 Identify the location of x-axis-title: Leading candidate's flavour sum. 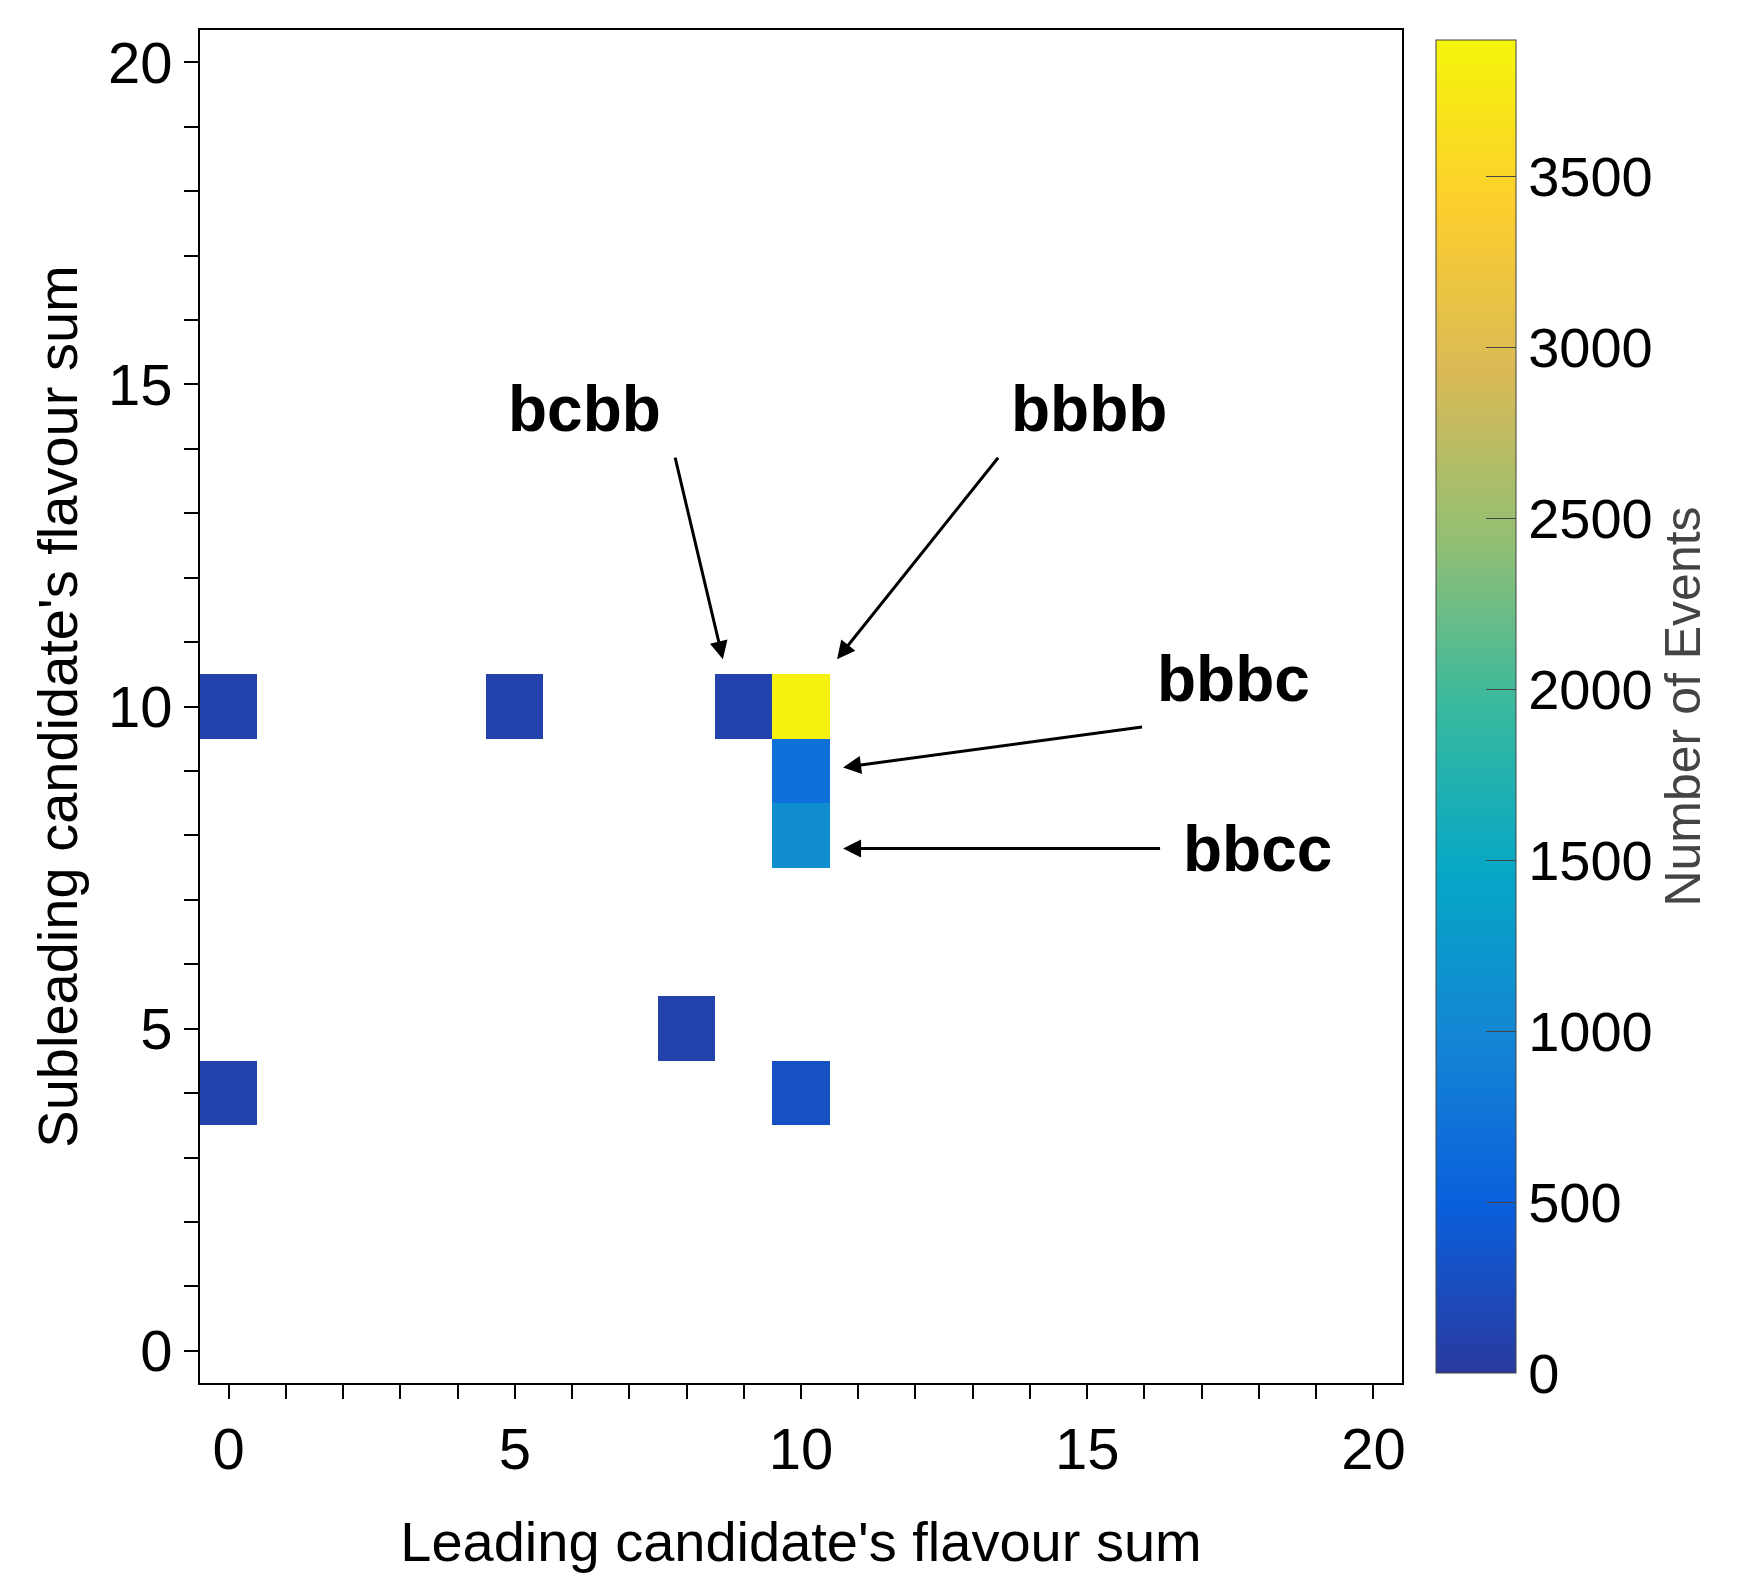
(801, 1541).